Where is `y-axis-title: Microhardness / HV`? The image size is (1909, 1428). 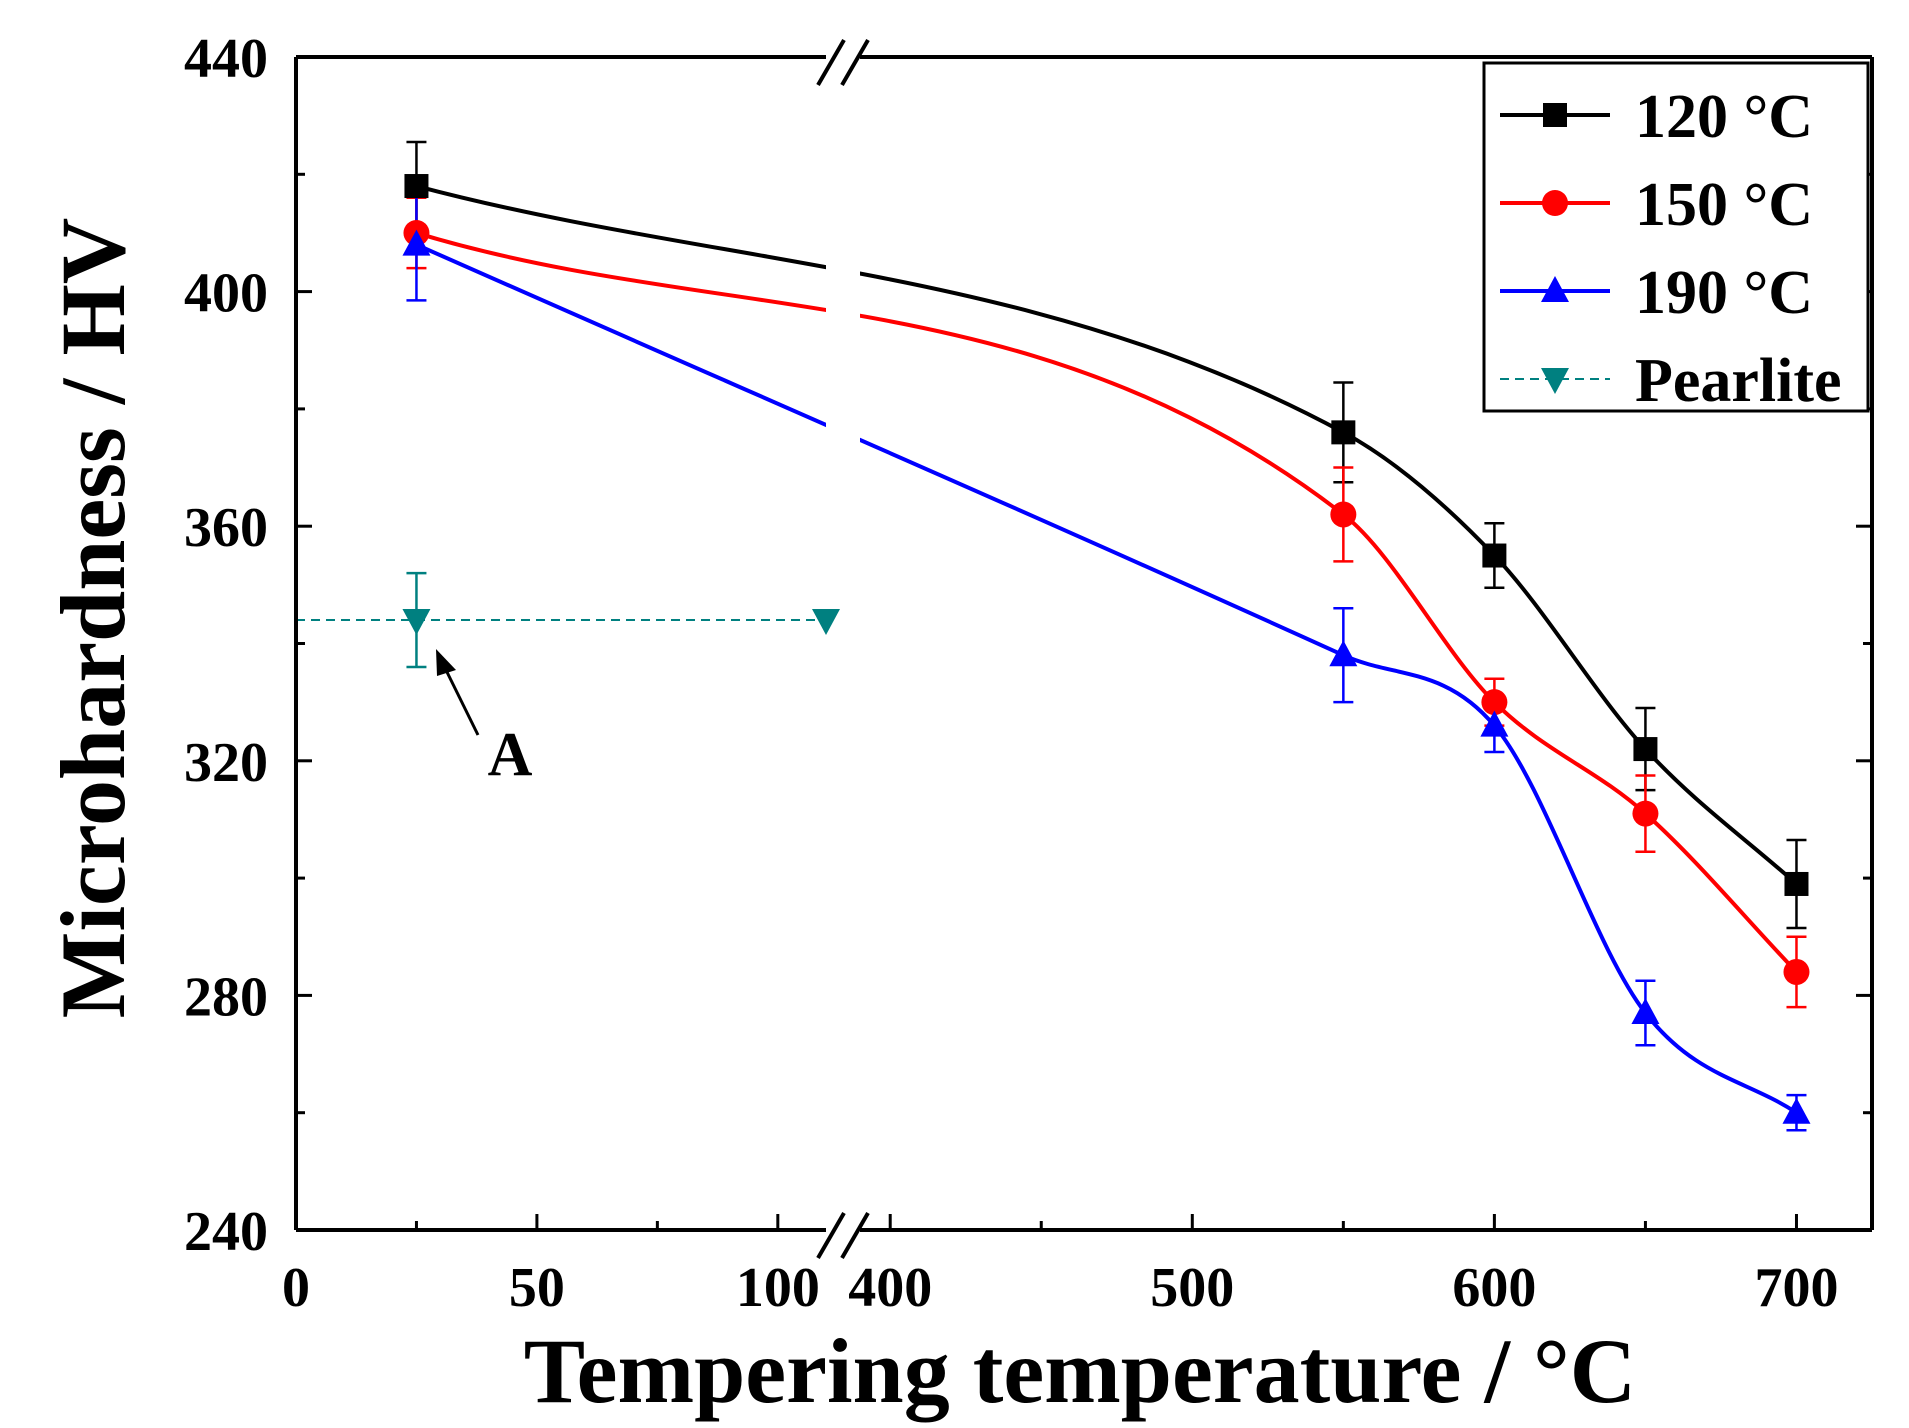
y-axis-title: Microhardness / HV is located at coordinates (93, 618).